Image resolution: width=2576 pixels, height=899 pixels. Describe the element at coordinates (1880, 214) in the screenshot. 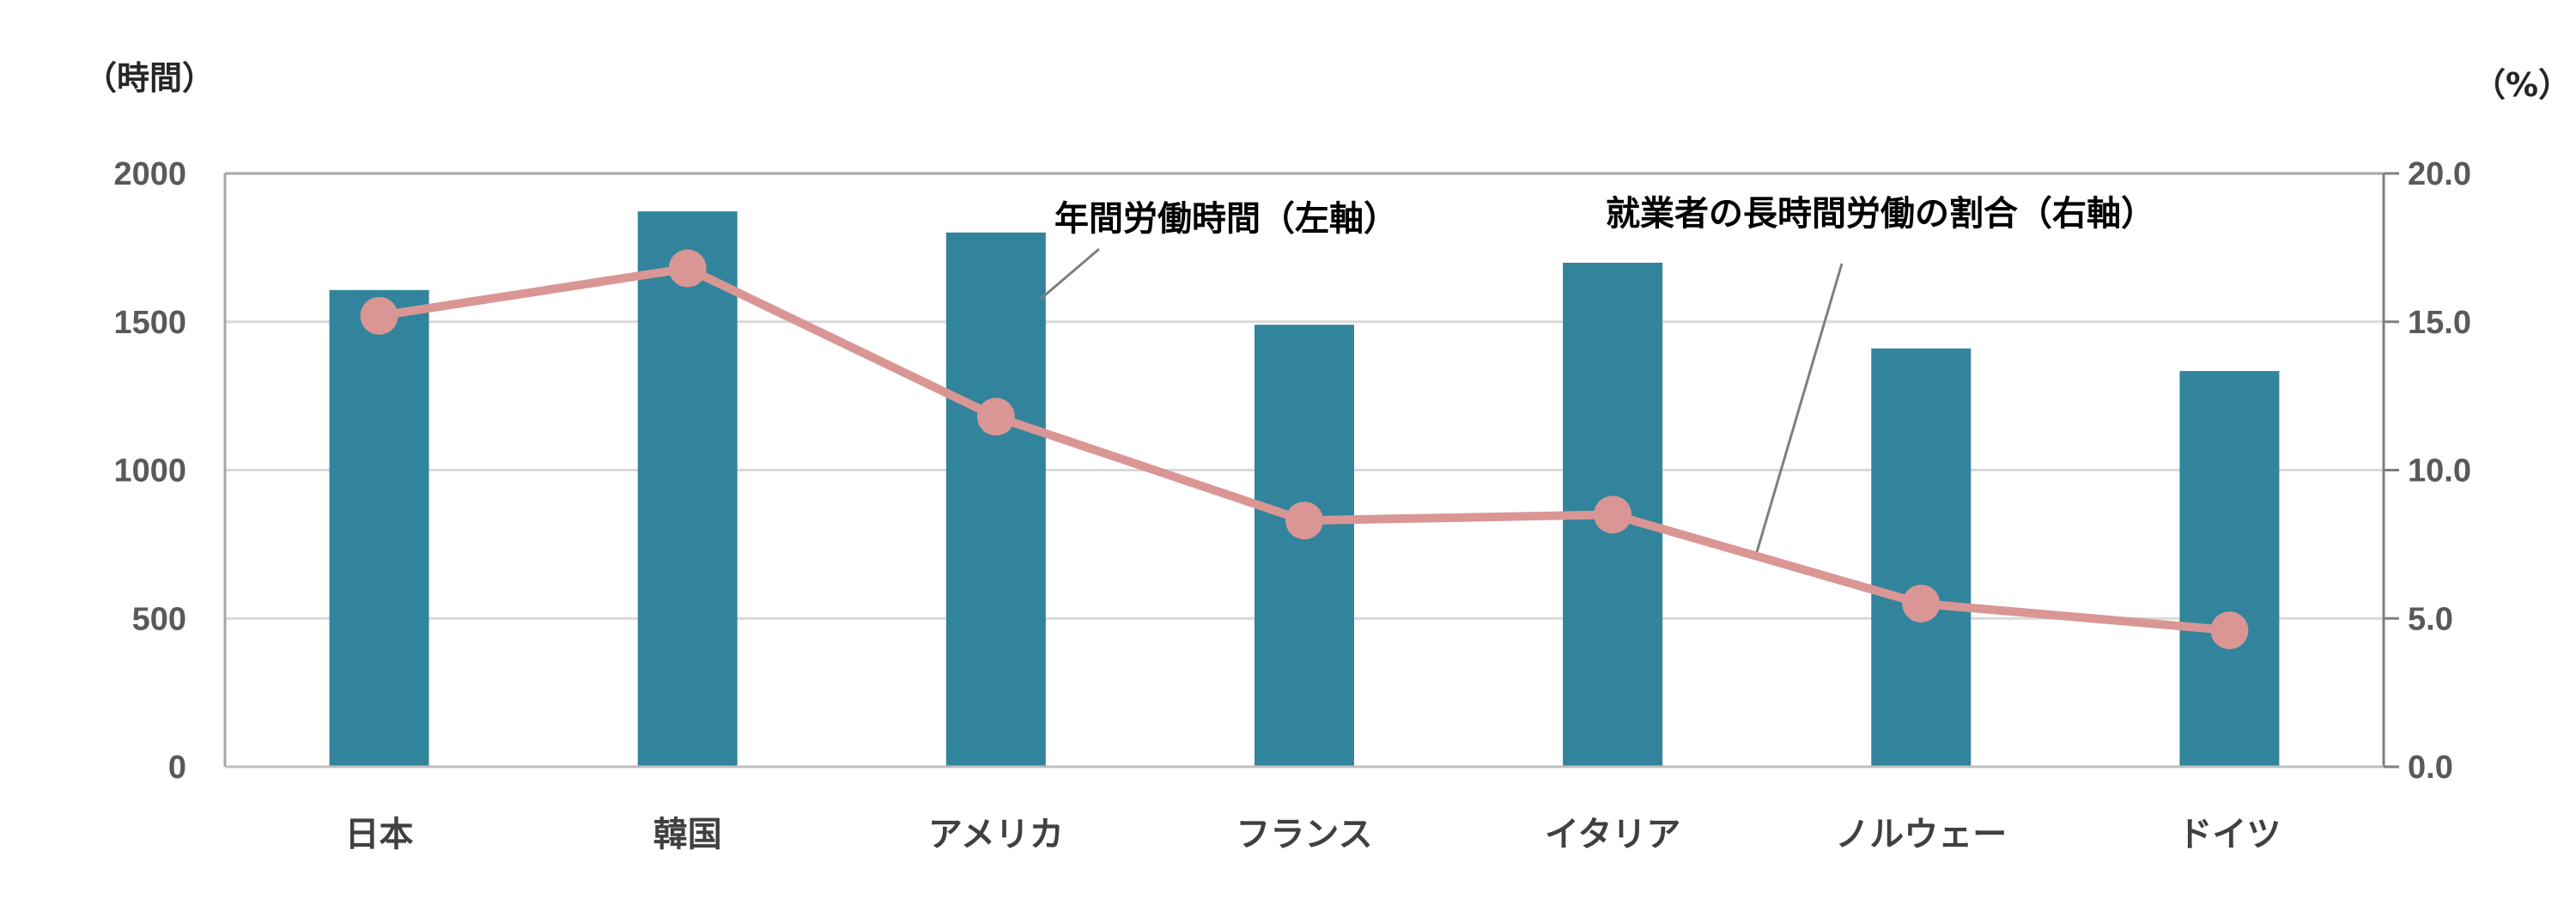

I see `line-series-label: 就業者の長時間労働の割合（右軸）` at that location.